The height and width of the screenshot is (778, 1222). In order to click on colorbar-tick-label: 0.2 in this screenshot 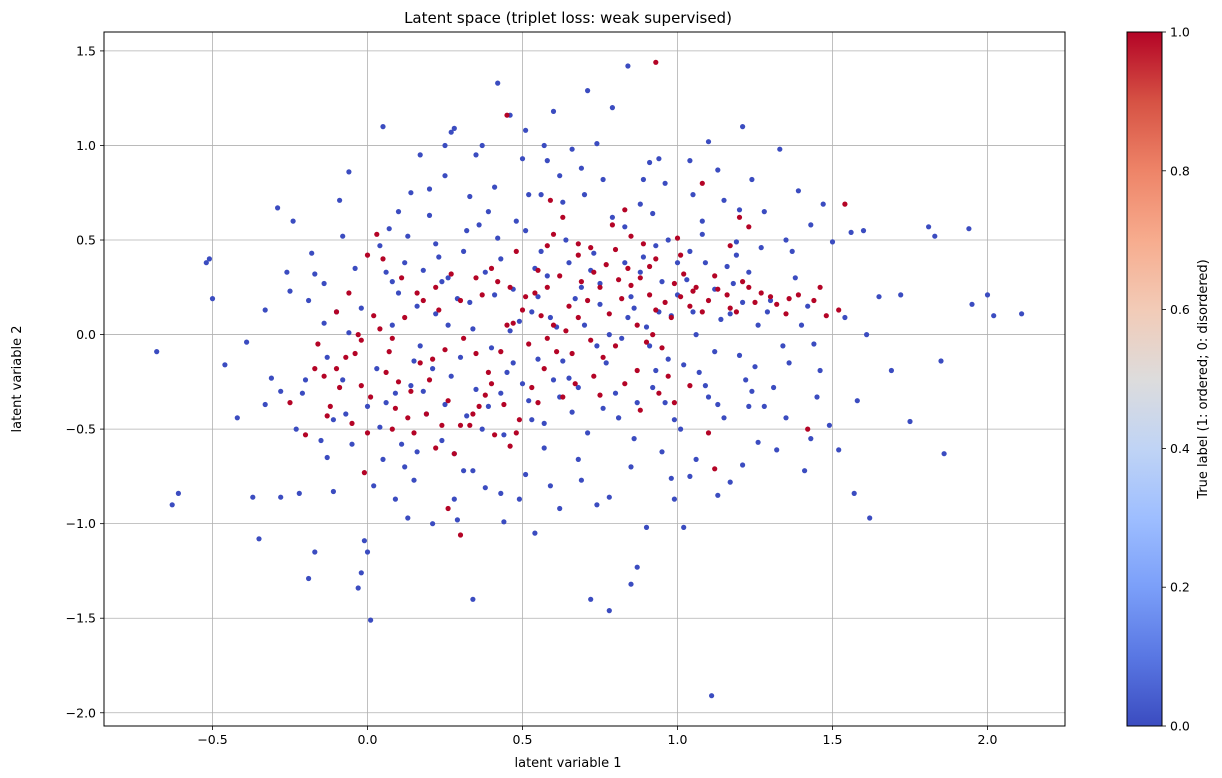, I will do `click(1180, 587)`.